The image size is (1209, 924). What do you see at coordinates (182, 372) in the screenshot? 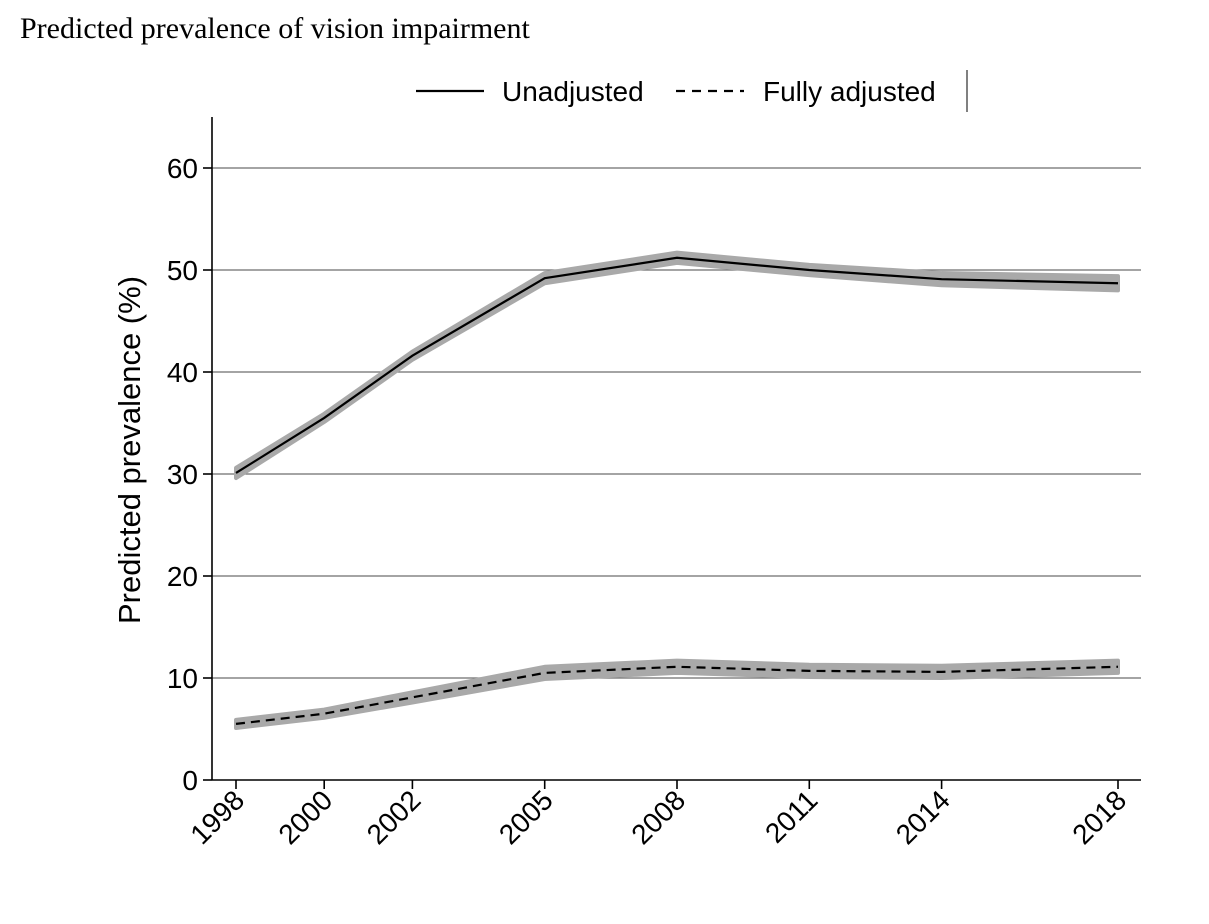
I see `y-tick-label-40: 40` at bounding box center [182, 372].